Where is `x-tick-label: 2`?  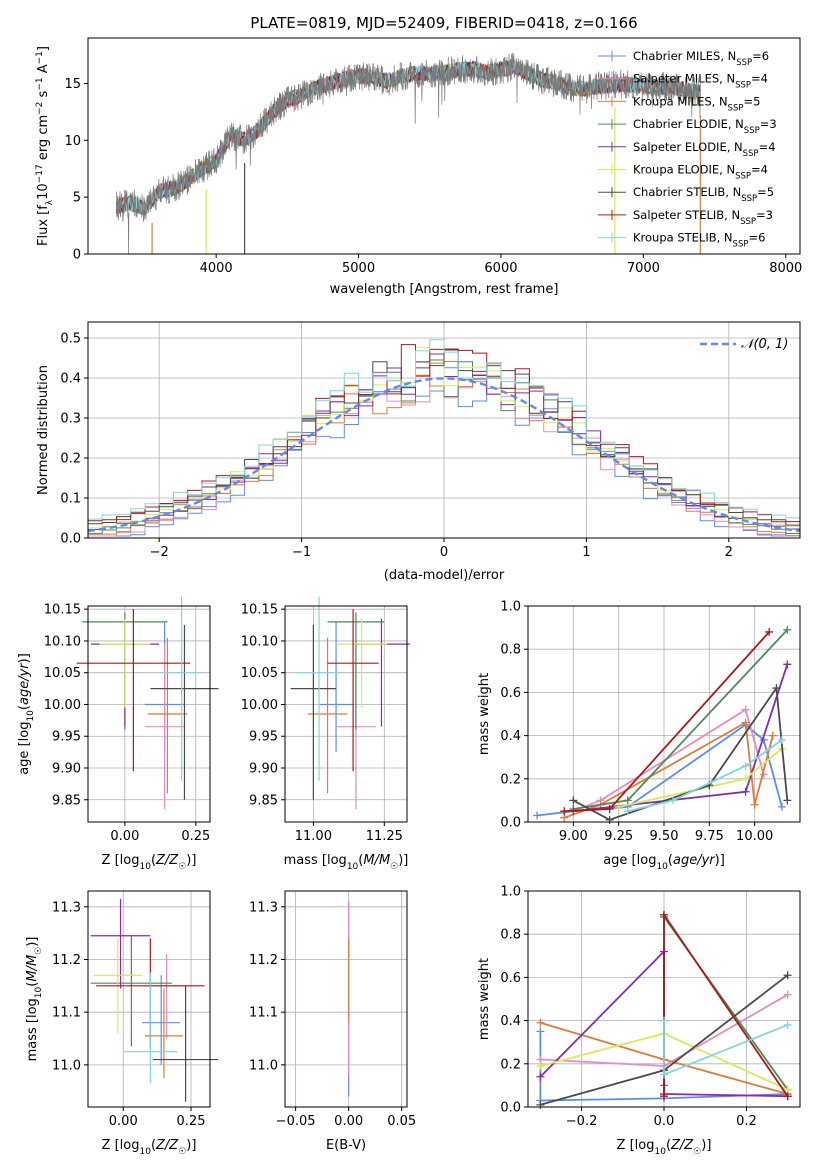
x-tick-label: 2 is located at coordinates (729, 552).